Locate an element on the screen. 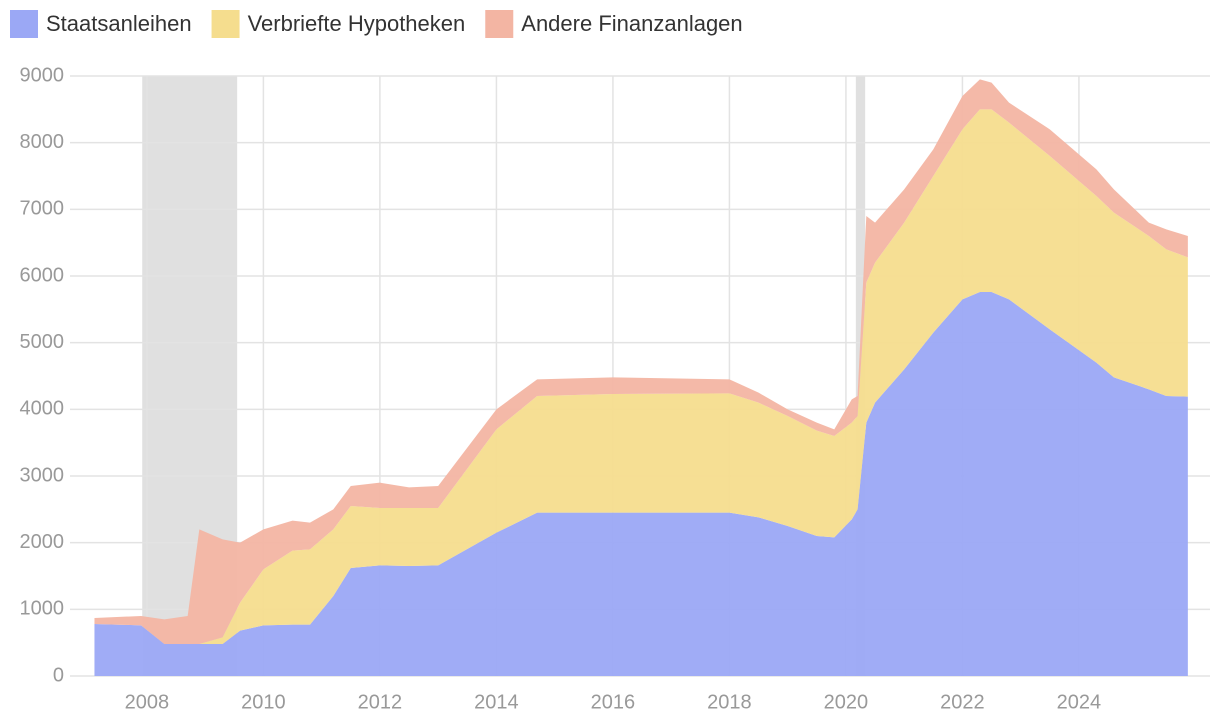  legend-label: Andere Finanzanlagen is located at coordinates (631, 23).